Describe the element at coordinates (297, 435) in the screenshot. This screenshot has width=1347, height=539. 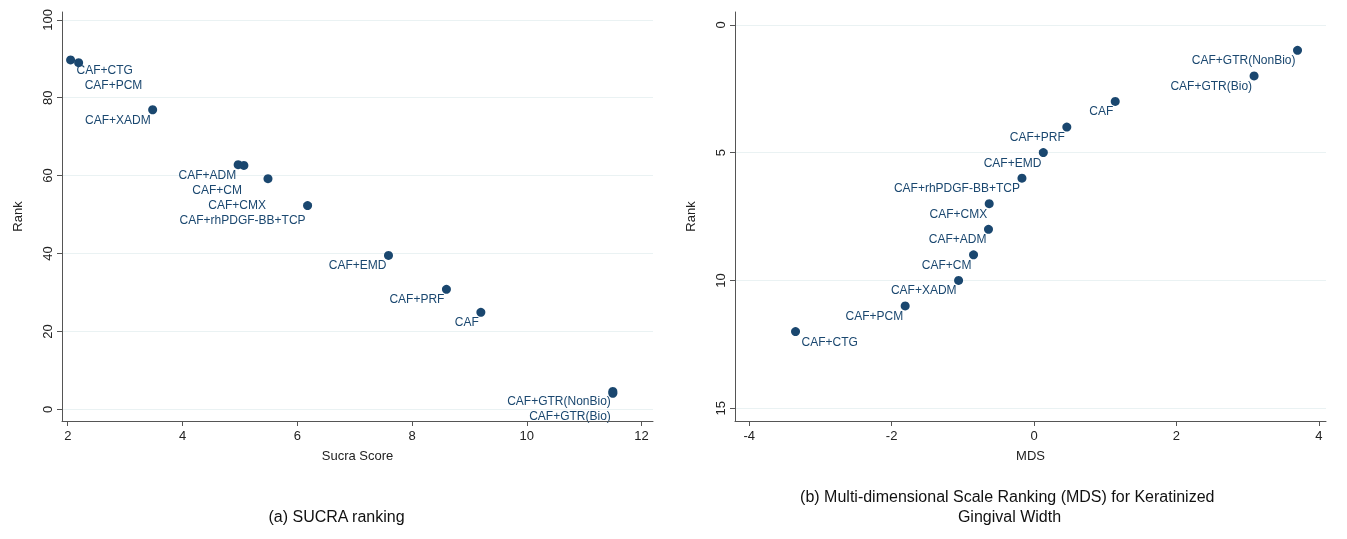
I see `x-tick-label: 6` at that location.